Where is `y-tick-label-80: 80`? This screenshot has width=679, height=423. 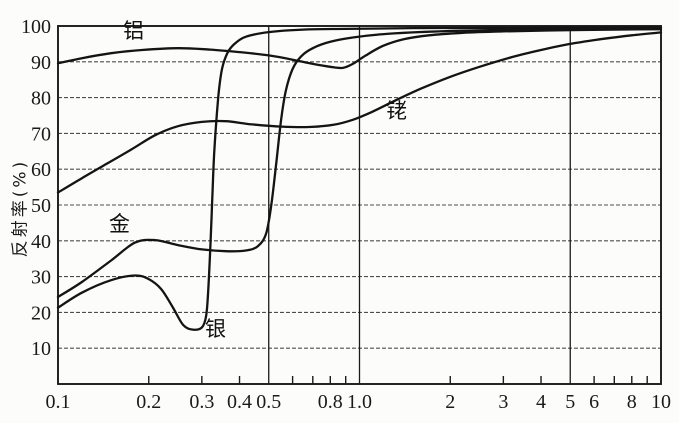 y-tick-label-80: 80 is located at coordinates (41, 99).